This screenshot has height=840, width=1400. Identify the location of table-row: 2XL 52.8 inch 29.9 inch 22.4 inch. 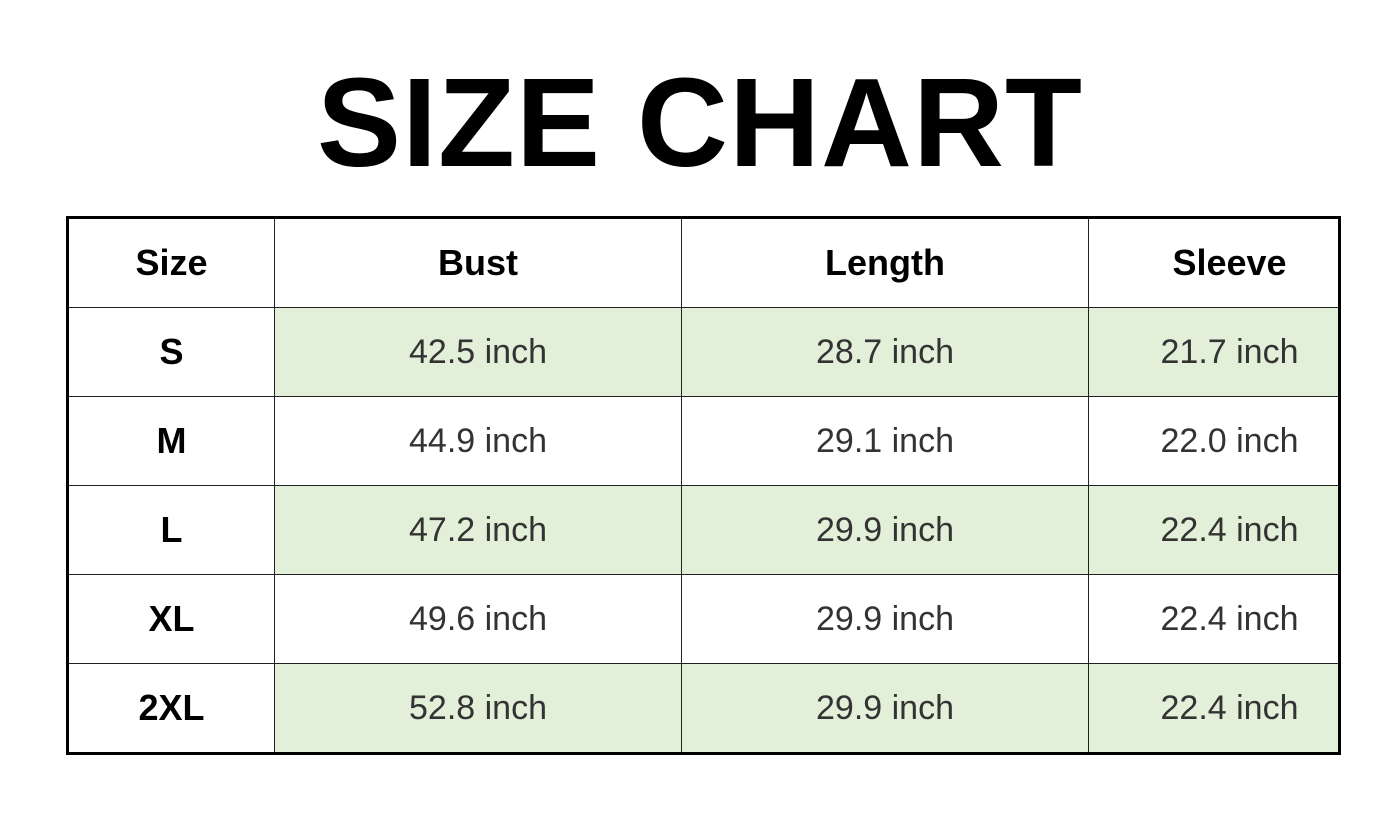
(703, 708).